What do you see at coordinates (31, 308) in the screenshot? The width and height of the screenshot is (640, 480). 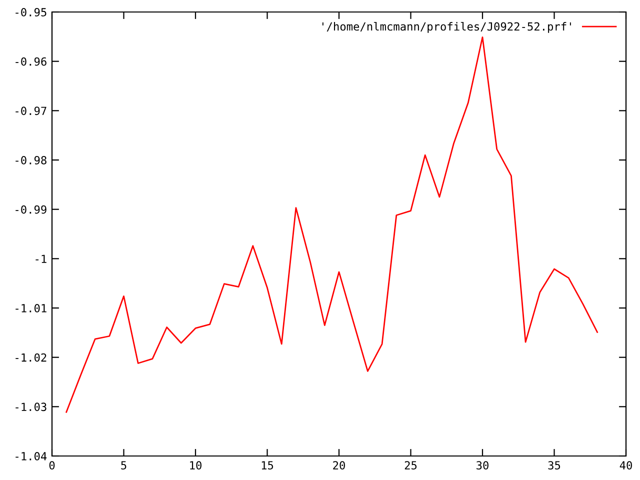 I see `y-tick-label: -1.01` at bounding box center [31, 308].